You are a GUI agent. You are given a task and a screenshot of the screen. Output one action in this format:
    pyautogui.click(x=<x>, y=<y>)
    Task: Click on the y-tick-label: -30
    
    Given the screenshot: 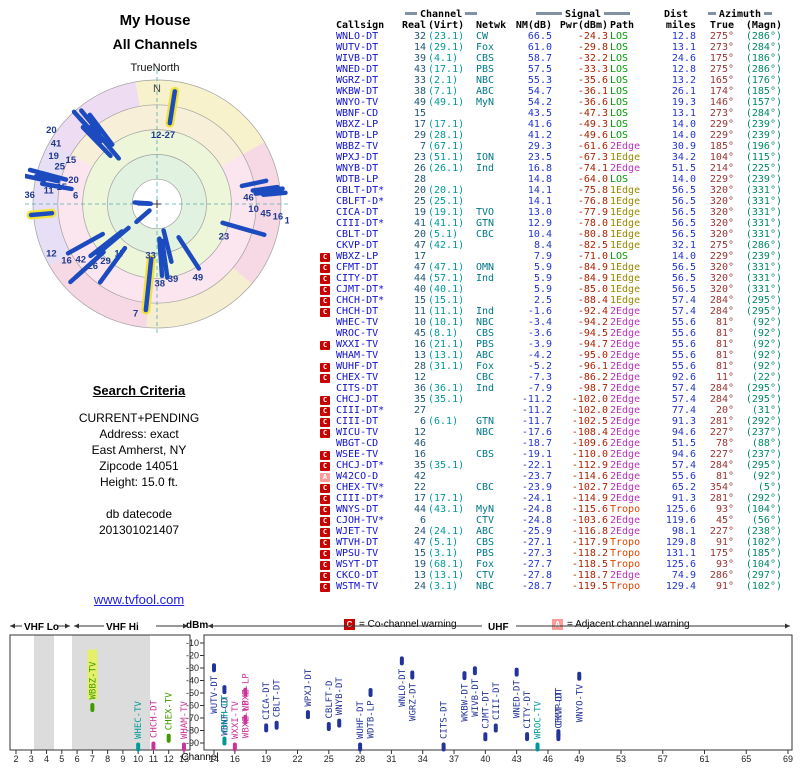 What is the action you would take?
    pyautogui.click(x=192, y=668)
    